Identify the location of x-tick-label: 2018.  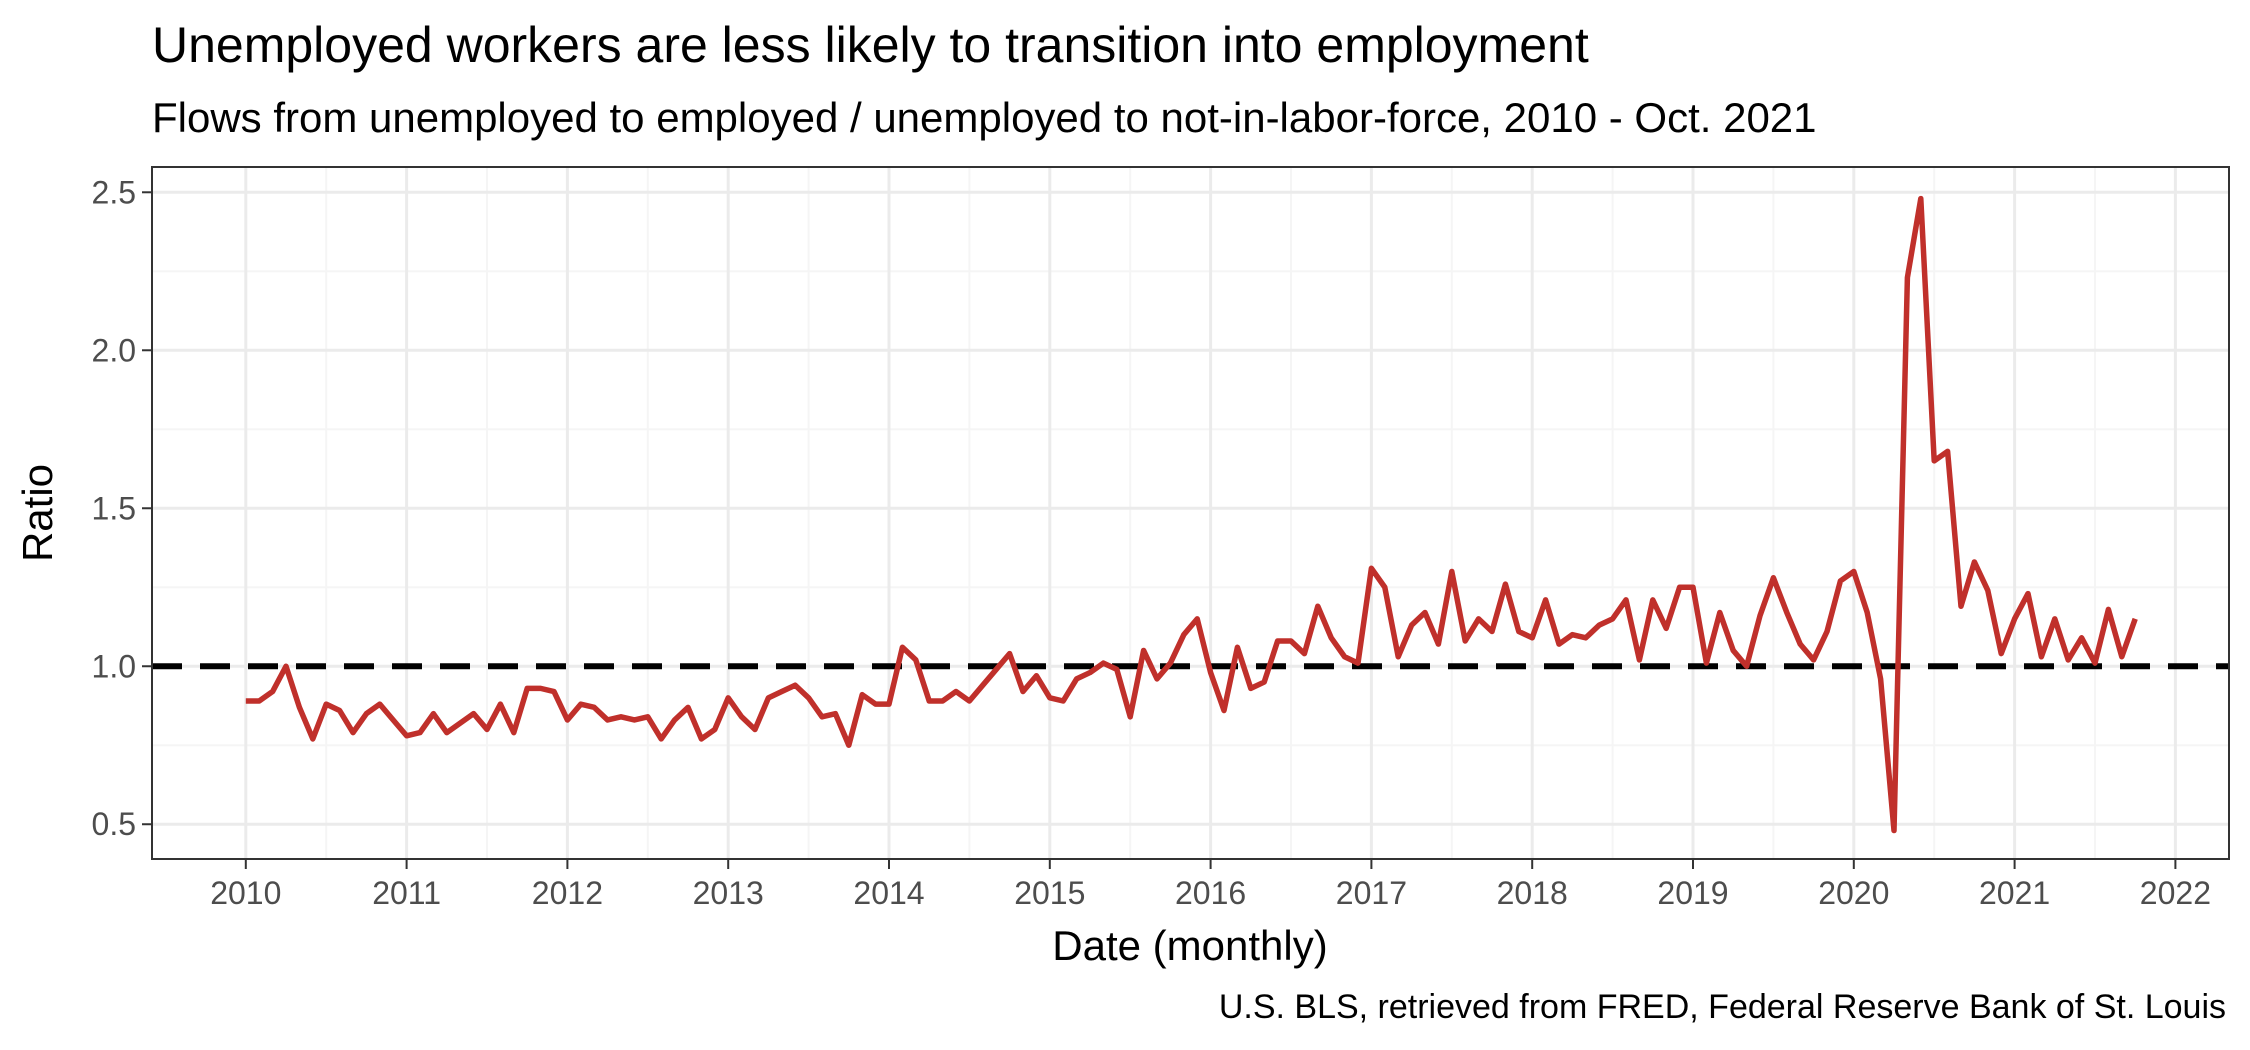
(1532, 893).